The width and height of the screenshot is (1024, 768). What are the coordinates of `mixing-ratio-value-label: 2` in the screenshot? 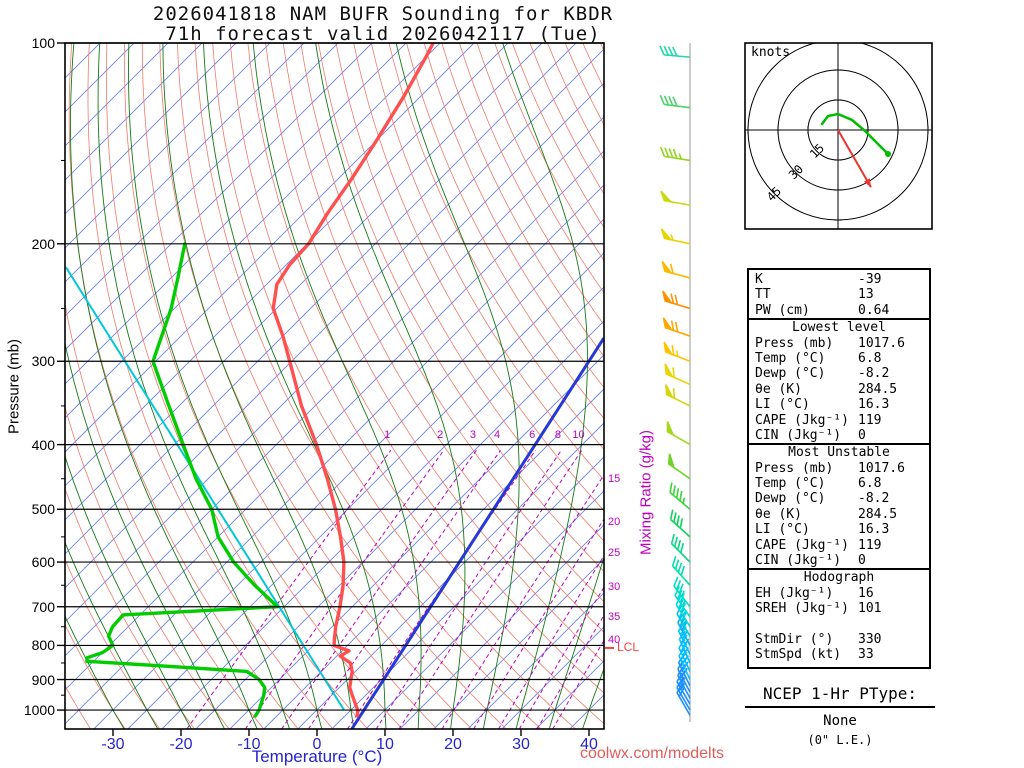 It's located at (440, 435).